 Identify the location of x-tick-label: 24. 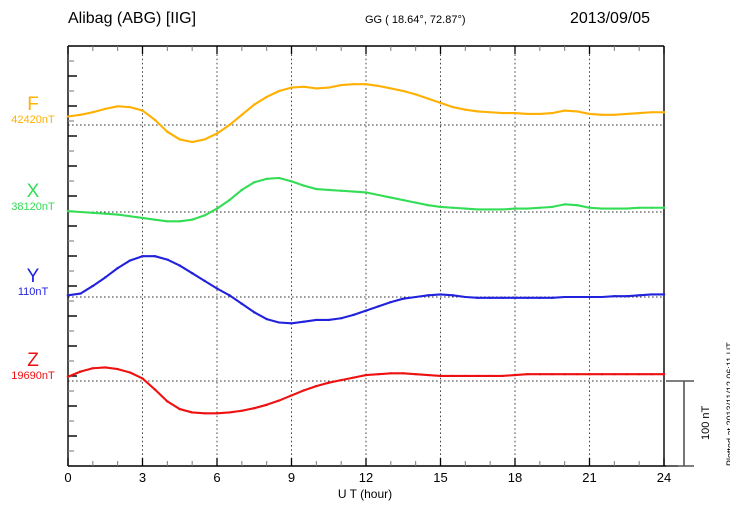
(664, 477).